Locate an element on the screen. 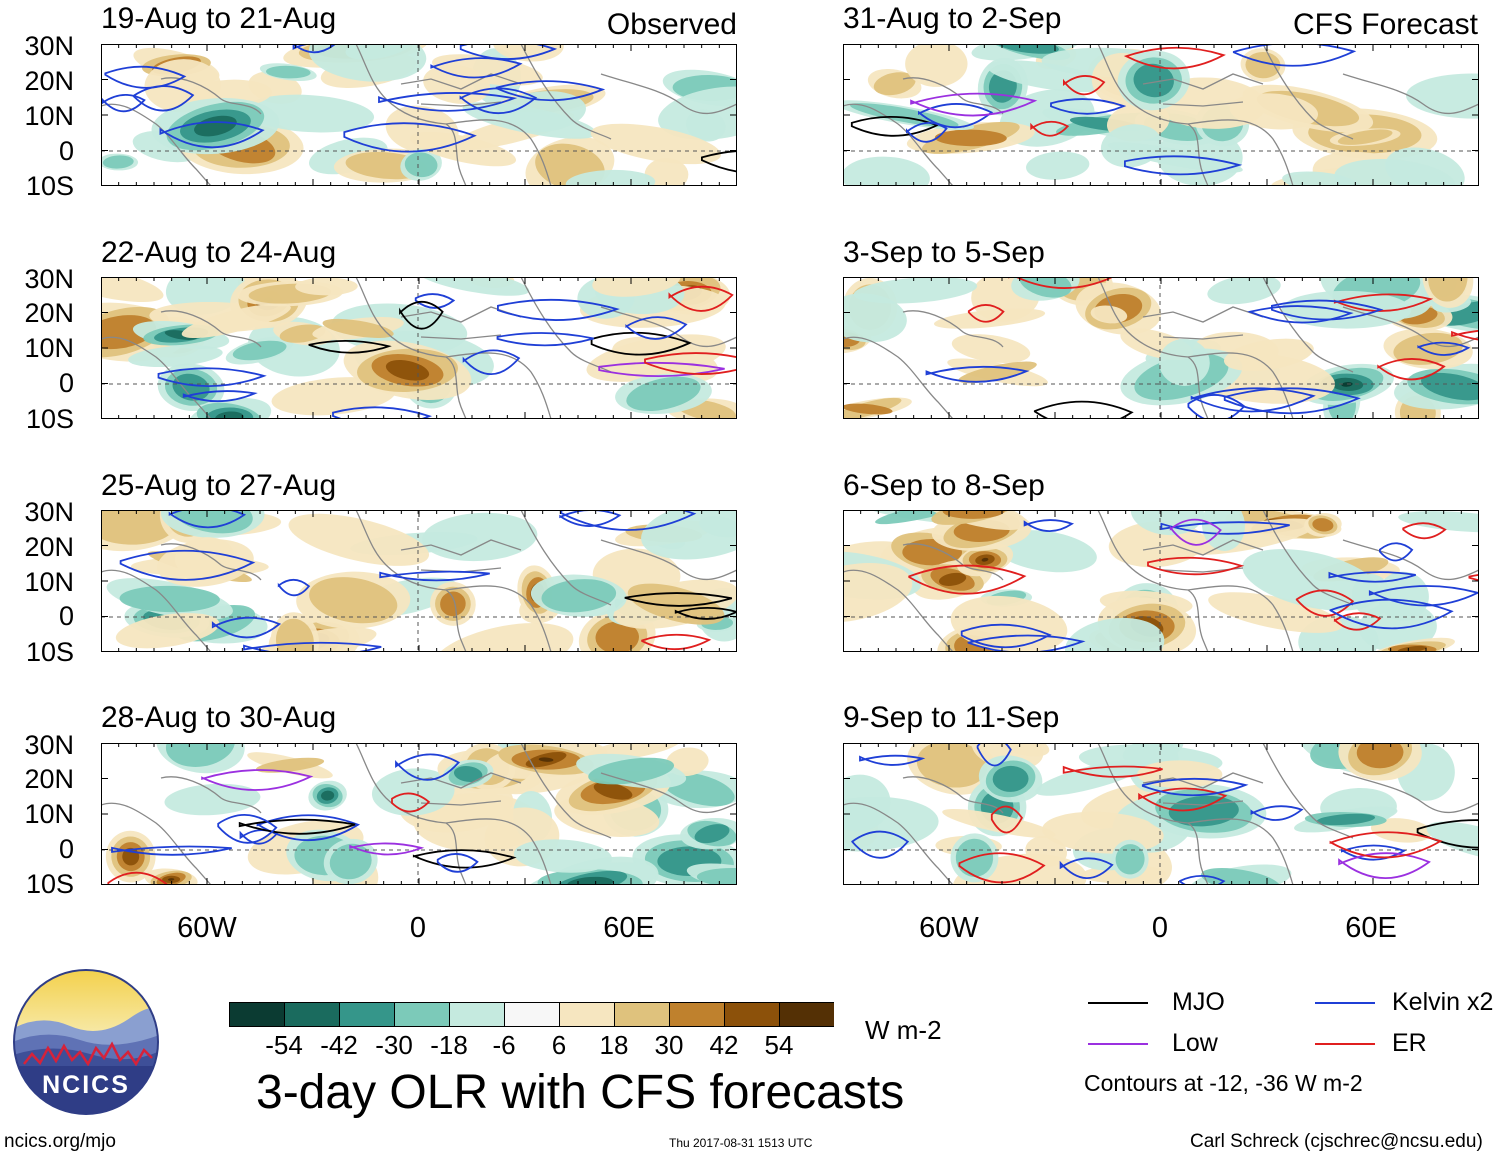 This screenshot has height=1158, width=1510. colorbar-tick-label: -54 is located at coordinates (284, 1045).